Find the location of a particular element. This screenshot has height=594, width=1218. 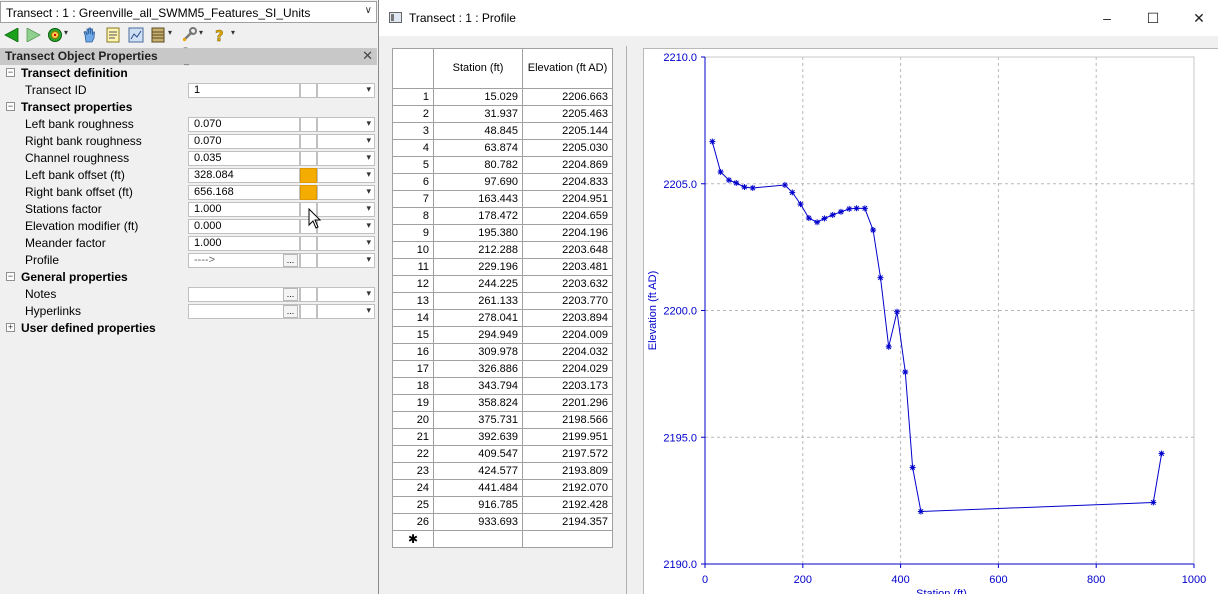

table-row: 8 178.472 2204.659 is located at coordinates (502, 216).